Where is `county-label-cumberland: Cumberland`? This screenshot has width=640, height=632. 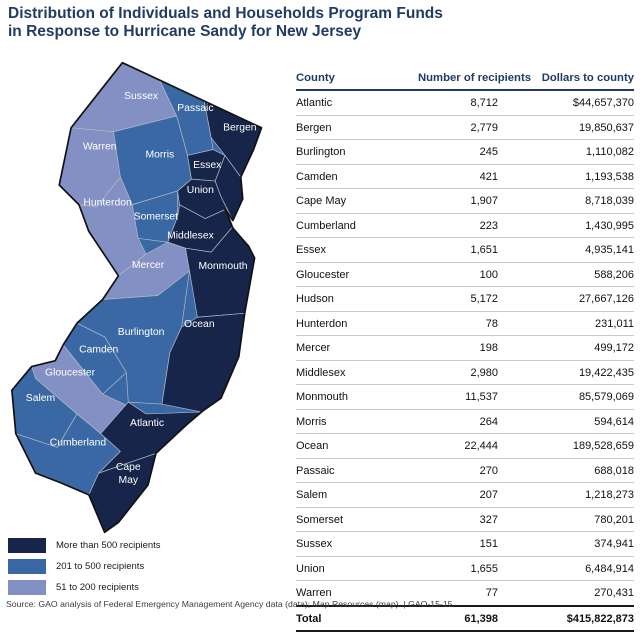 county-label-cumberland: Cumberland is located at coordinates (78, 443).